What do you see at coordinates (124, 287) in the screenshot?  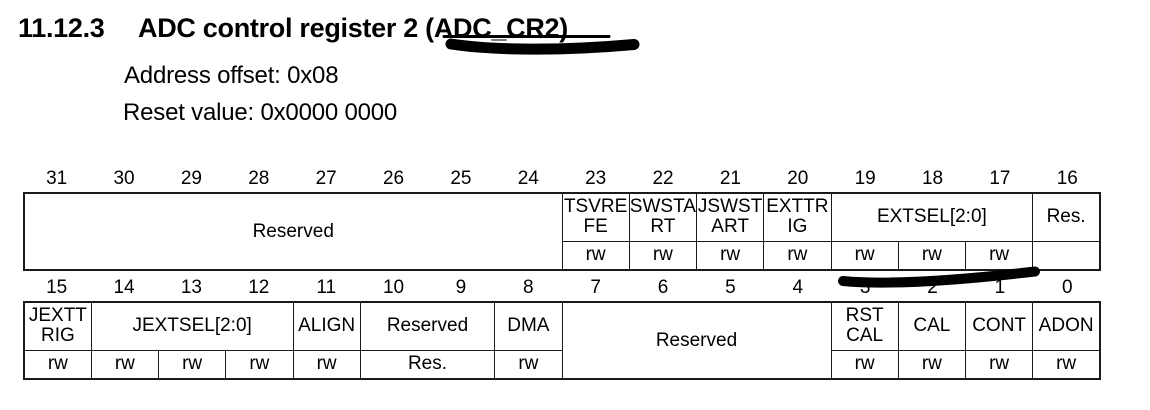 I see `bit-number-14: 14` at bounding box center [124, 287].